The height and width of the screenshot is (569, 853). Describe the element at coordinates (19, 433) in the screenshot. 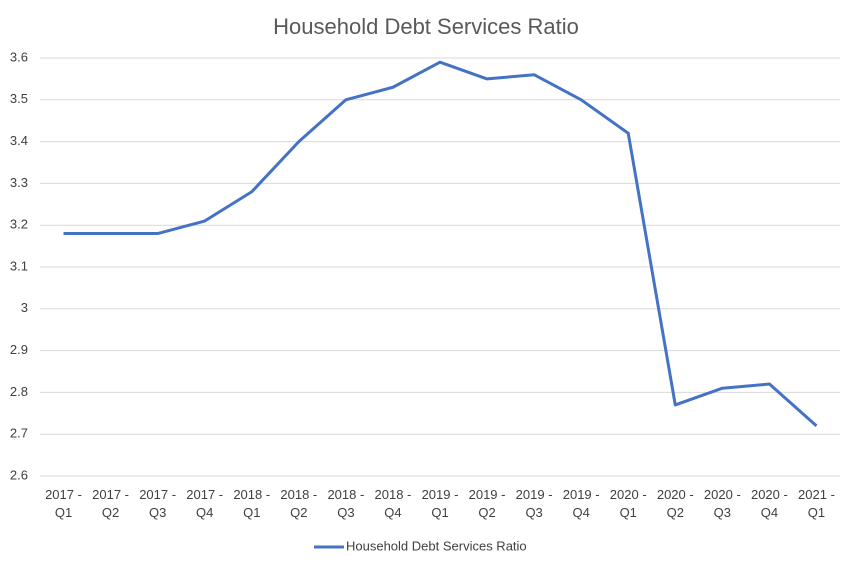

I see `y-tick-label: 2.7` at that location.